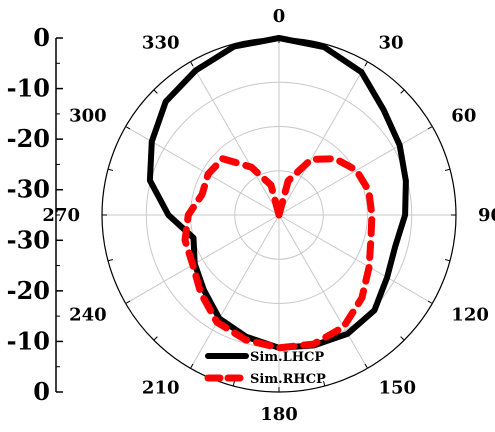 The height and width of the screenshot is (432, 495). I want to click on angle-tick-label: 270, so click(61, 215).